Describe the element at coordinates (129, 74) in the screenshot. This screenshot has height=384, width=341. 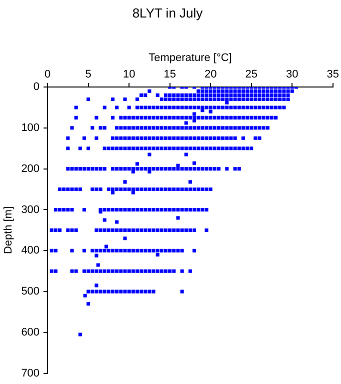
I see `x-tick-label: 10` at that location.